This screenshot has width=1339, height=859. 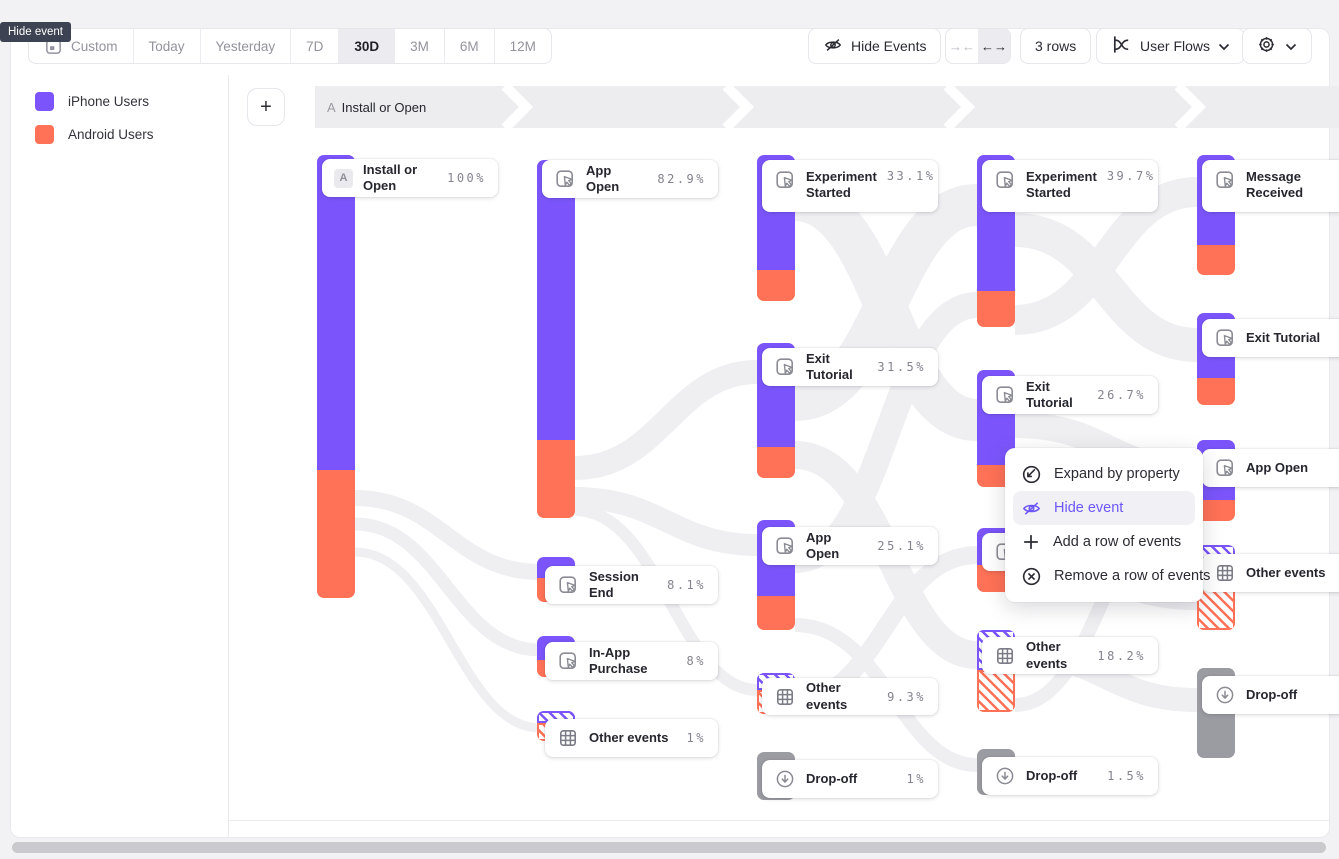 I want to click on view-selector-dropdown: User Flows, so click(x=1171, y=46).